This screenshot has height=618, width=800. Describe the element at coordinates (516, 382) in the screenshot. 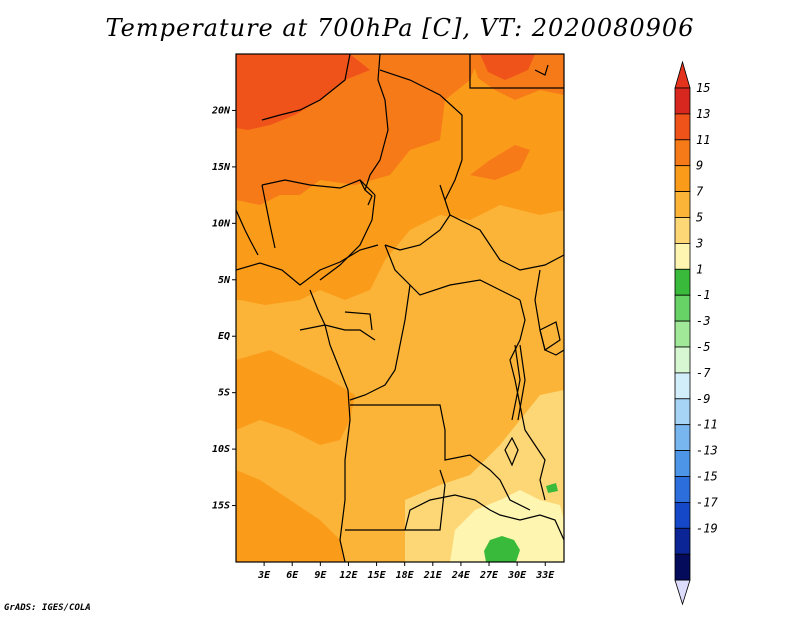

I see `lake-tanganyika-west` at that location.